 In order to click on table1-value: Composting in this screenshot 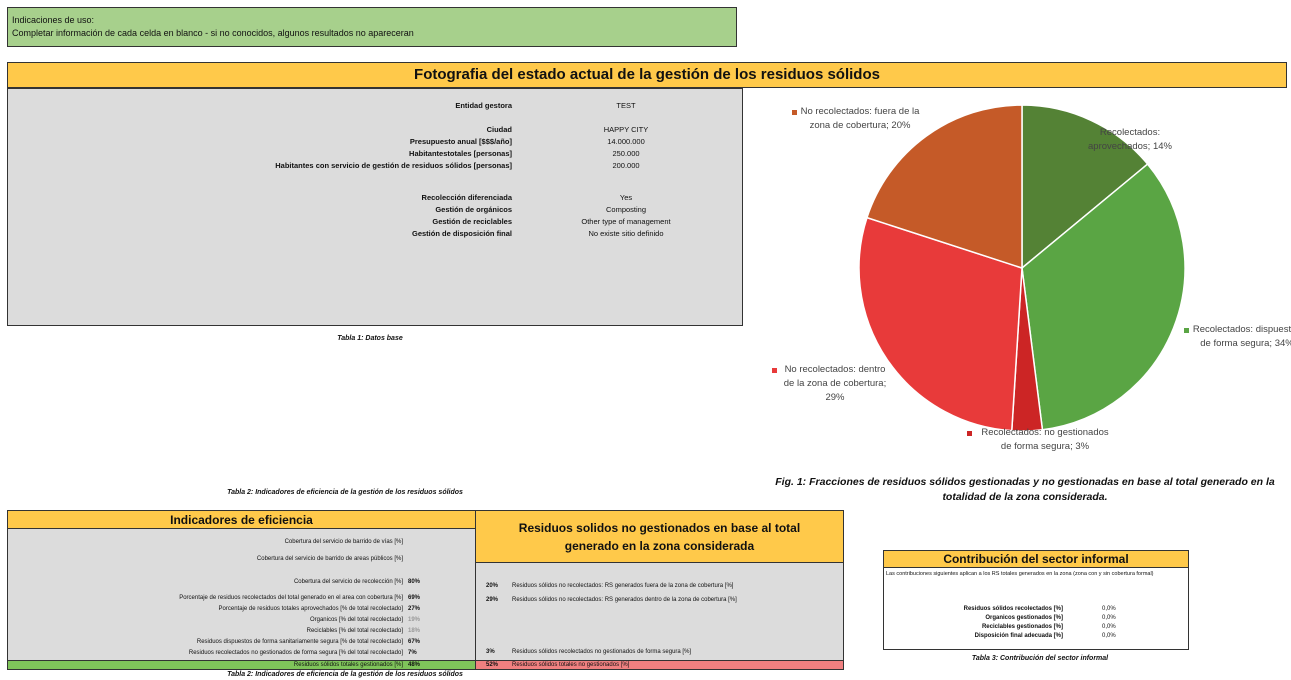, I will do `click(626, 209)`.